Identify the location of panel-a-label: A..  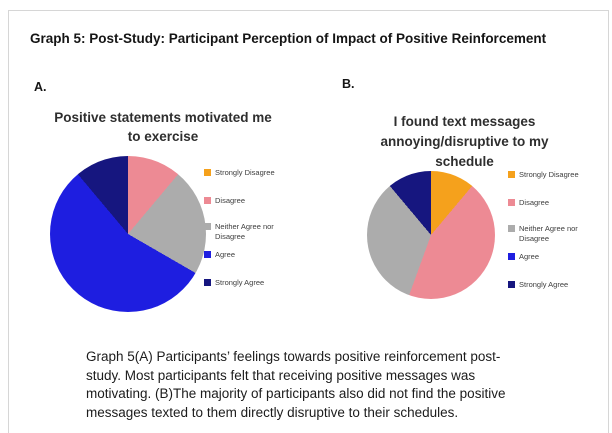
(40, 87).